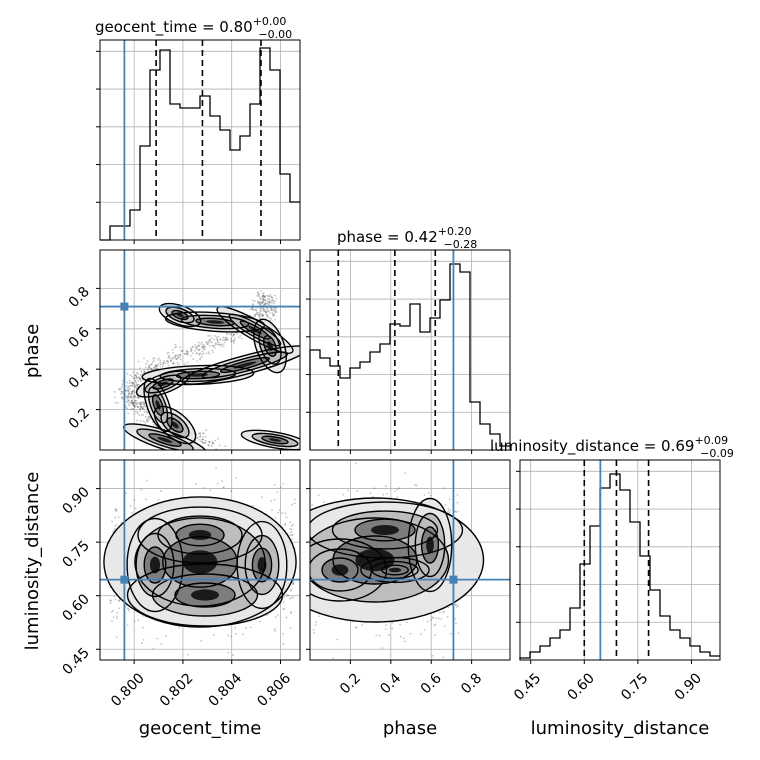 The height and width of the screenshot is (760, 760). Describe the element at coordinates (410, 560) in the screenshot. I see `panel-frame` at that location.